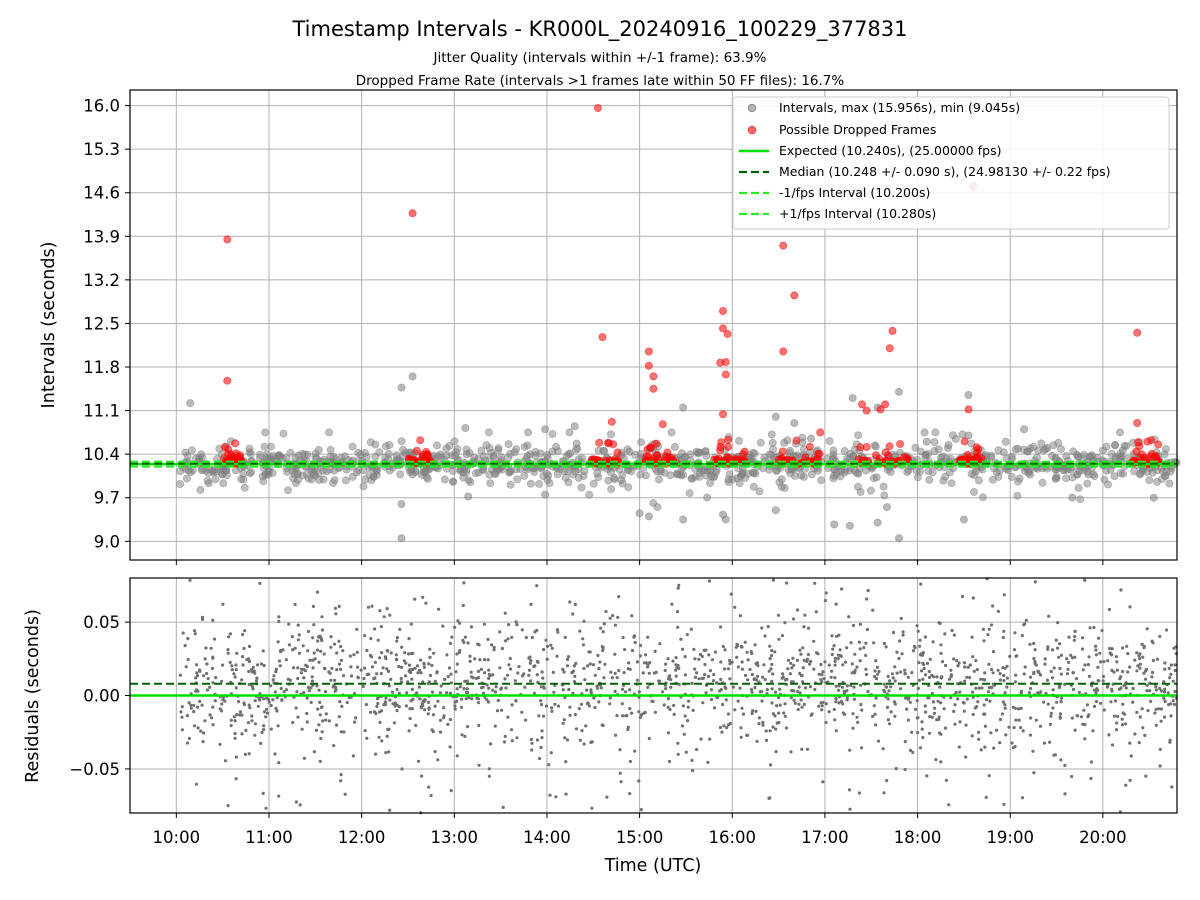  Describe the element at coordinates (101, 367) in the screenshot. I see `top-ytick-label-4: 11.8` at that location.